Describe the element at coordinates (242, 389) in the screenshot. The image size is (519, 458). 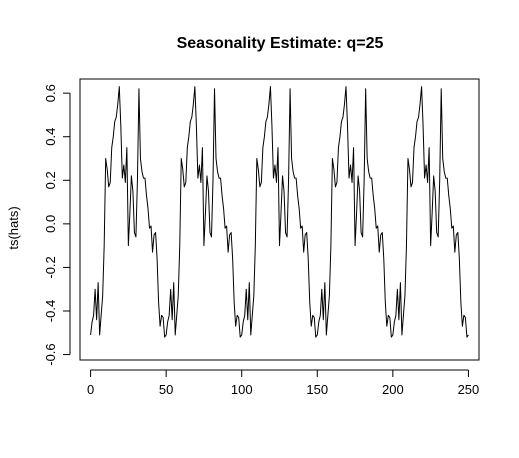
I see `x-tick-label: 100` at that location.